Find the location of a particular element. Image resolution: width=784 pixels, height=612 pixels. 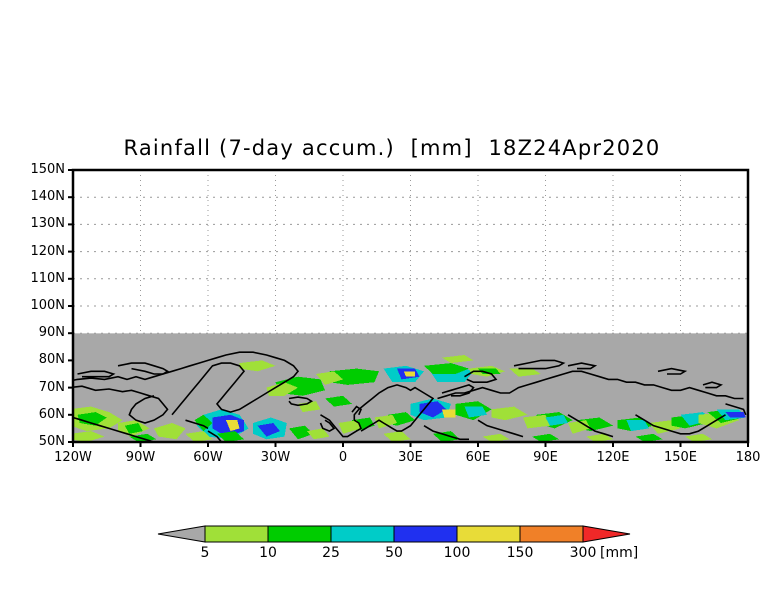

x-axis-tick-label: 120E is located at coordinates (613, 457).